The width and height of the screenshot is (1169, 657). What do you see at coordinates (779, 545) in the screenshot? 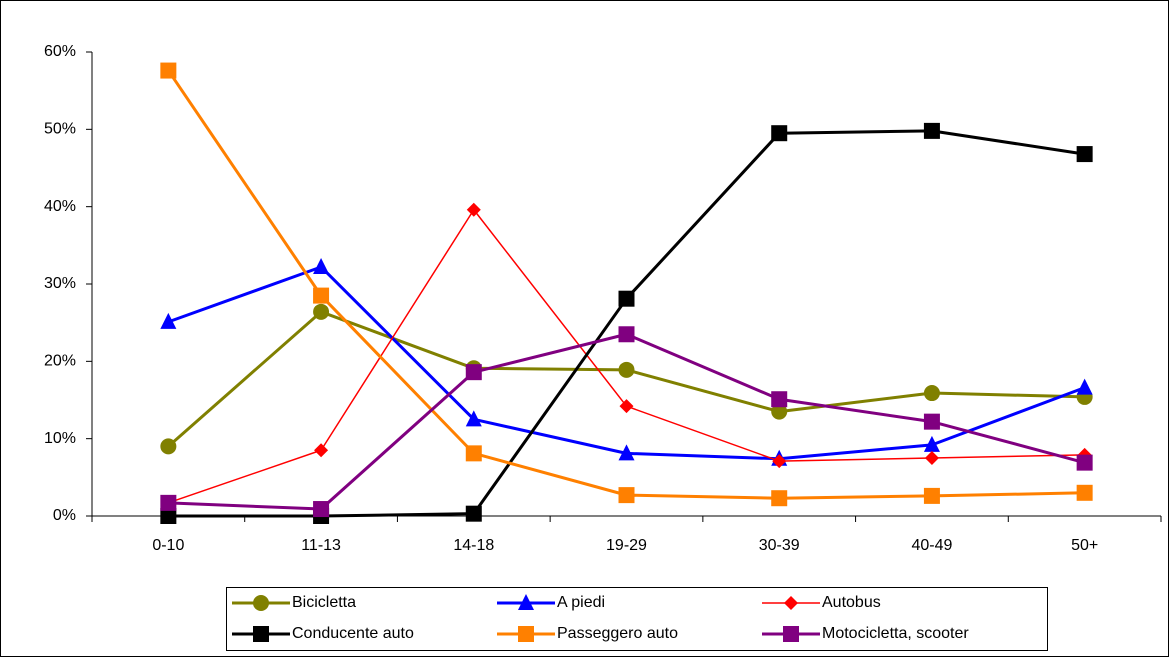
I see `x-tick-label: 30-39` at bounding box center [779, 545].